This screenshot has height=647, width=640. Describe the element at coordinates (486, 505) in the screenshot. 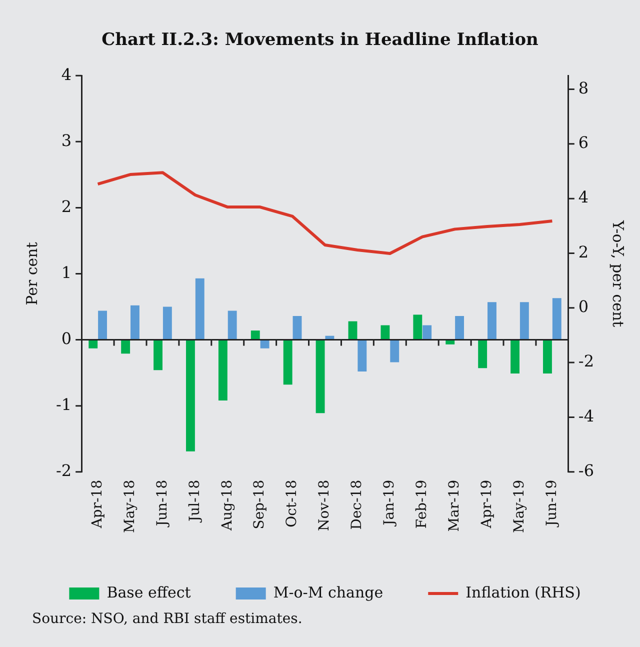

I see `x-tick-label: Apr-19` at that location.